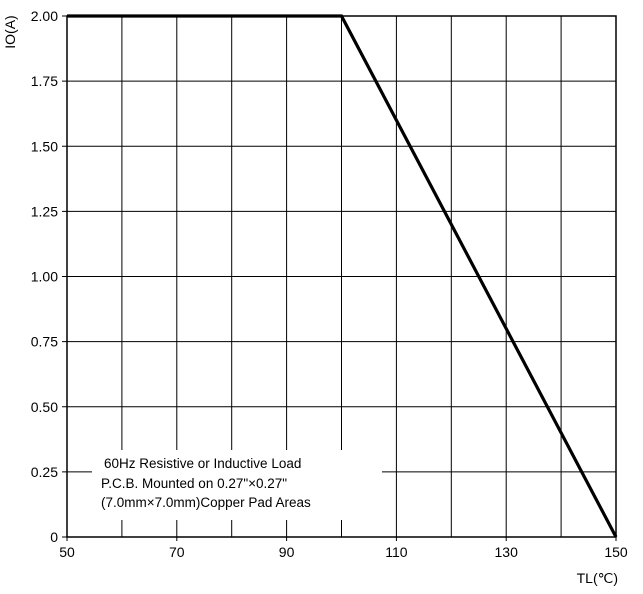  Describe the element at coordinates (287, 552) in the screenshot. I see `x-tick-label: 90` at that location.